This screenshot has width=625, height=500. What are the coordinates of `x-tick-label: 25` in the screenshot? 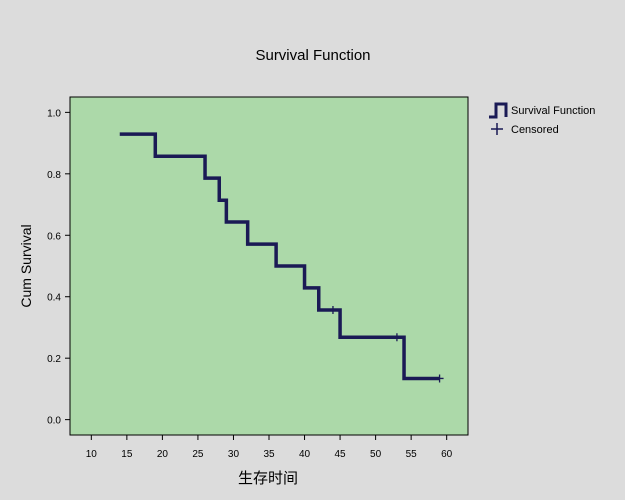 It's located at (198, 454).